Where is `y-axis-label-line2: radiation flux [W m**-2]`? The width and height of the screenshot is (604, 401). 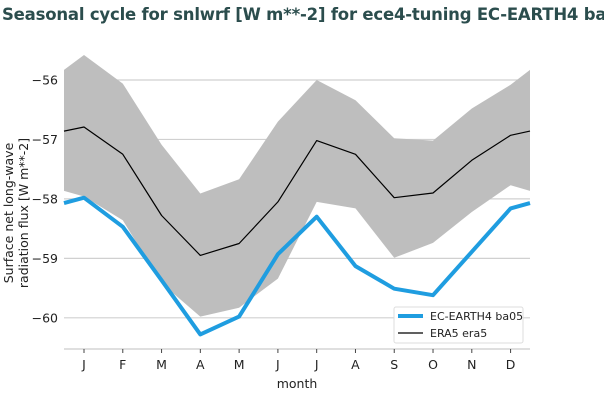
y-axis-label-line2: radiation flux [W m**-2] is located at coordinates (23, 213).